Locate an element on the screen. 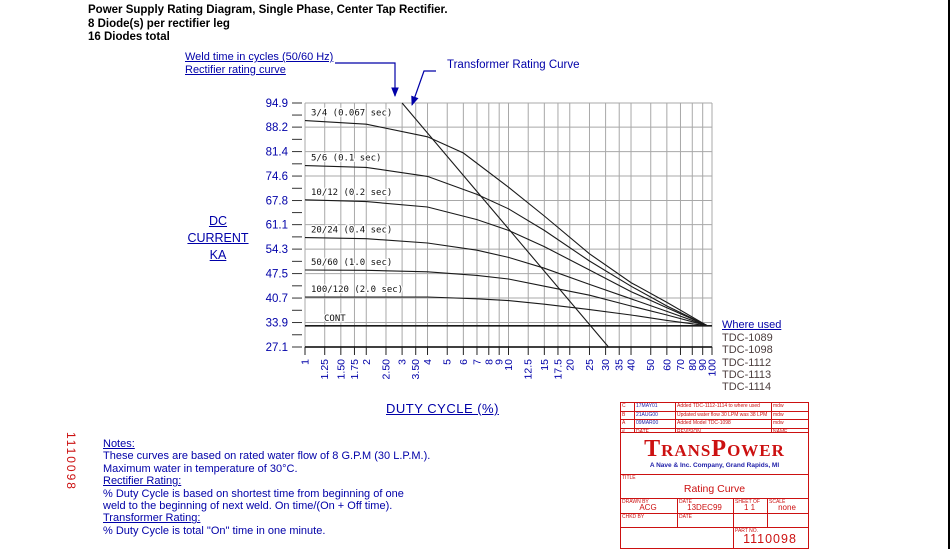  x-tick-label: 15 is located at coordinates (545, 365).